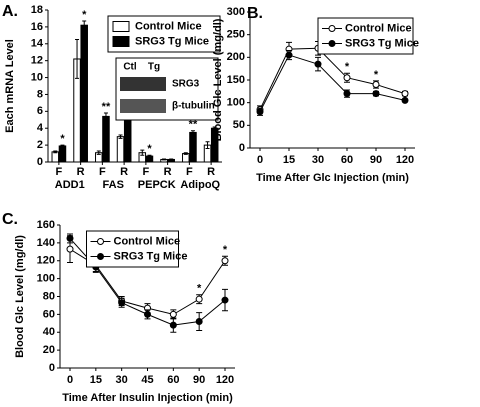 Image resolution: width=480 pixels, height=407 pixels. What do you see at coordinates (121, 41) in the screenshot?
I see `legend-swatch` at bounding box center [121, 41].